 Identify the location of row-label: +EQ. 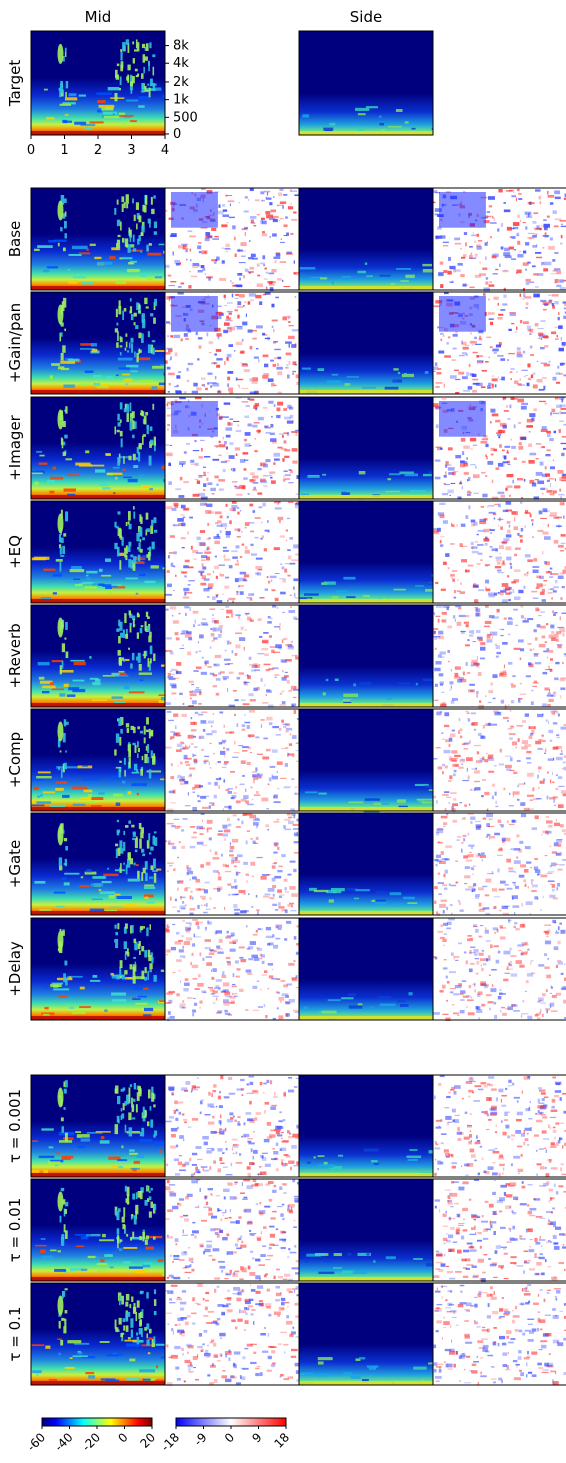
(15, 552).